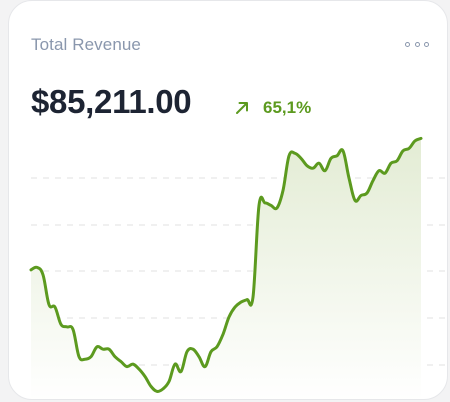 This screenshot has height=402, width=450. I want to click on more-options-icon, so click(417, 44).